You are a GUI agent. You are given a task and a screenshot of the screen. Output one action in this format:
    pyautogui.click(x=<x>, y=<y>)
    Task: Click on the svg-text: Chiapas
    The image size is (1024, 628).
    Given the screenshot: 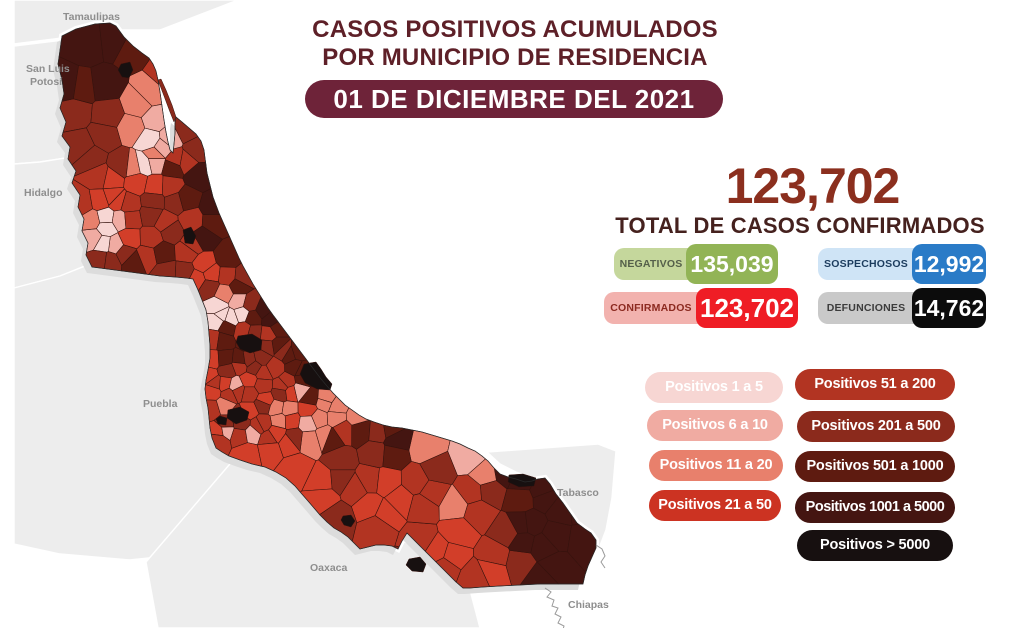 What is the action you would take?
    pyautogui.click(x=588, y=605)
    